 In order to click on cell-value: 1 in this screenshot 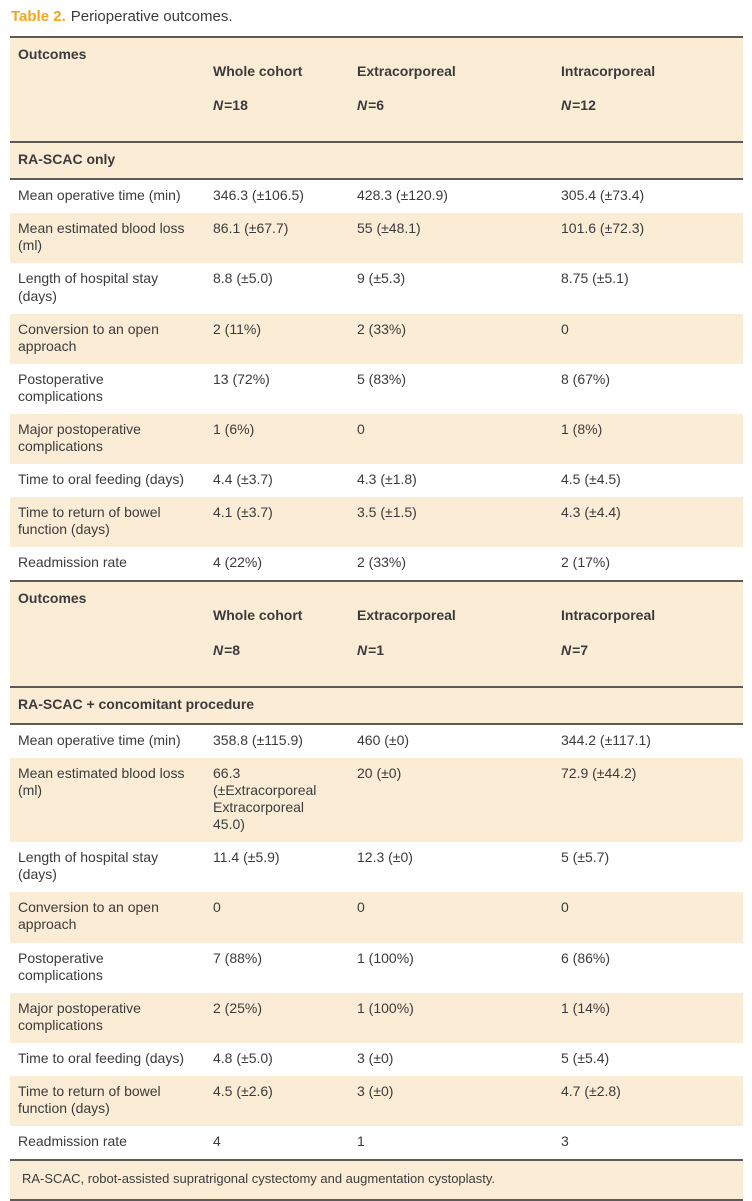, I will do `click(451, 1143)`.